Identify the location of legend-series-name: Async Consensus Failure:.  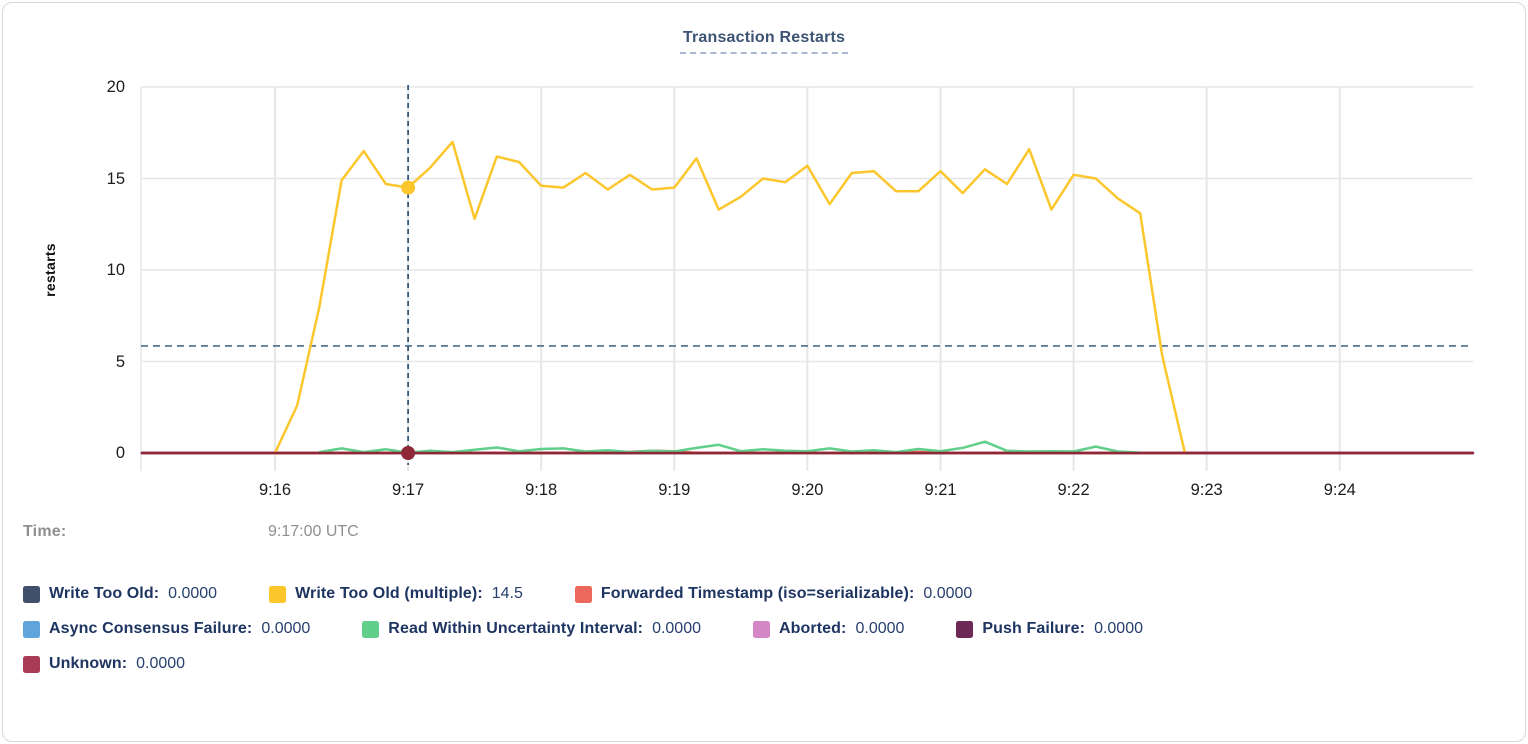
(151, 628).